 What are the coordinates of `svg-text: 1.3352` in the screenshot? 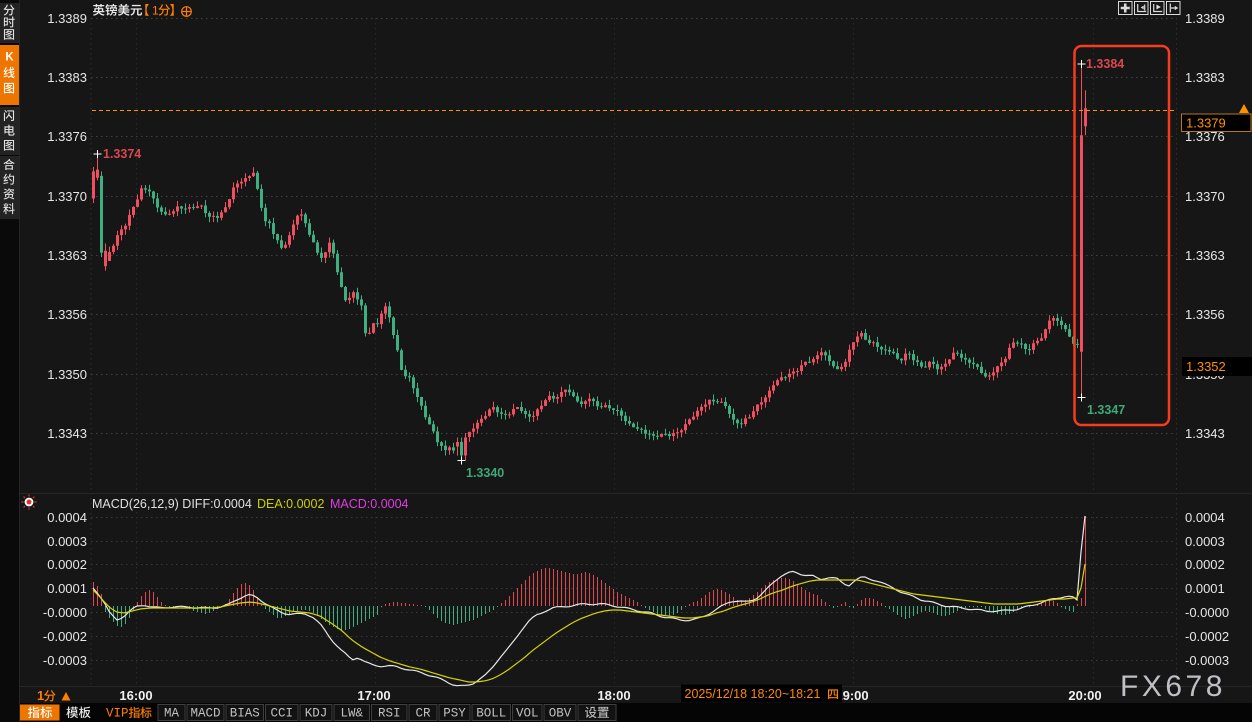 It's located at (1206, 366).